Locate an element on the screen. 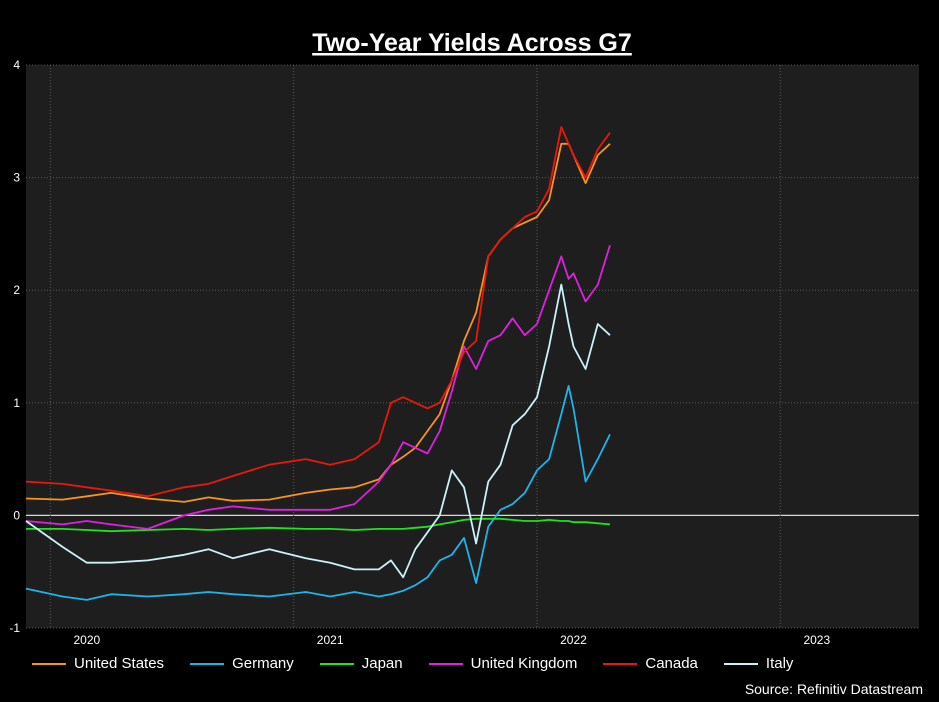 The width and height of the screenshot is (939, 702). legend-item: Germany is located at coordinates (242, 663).